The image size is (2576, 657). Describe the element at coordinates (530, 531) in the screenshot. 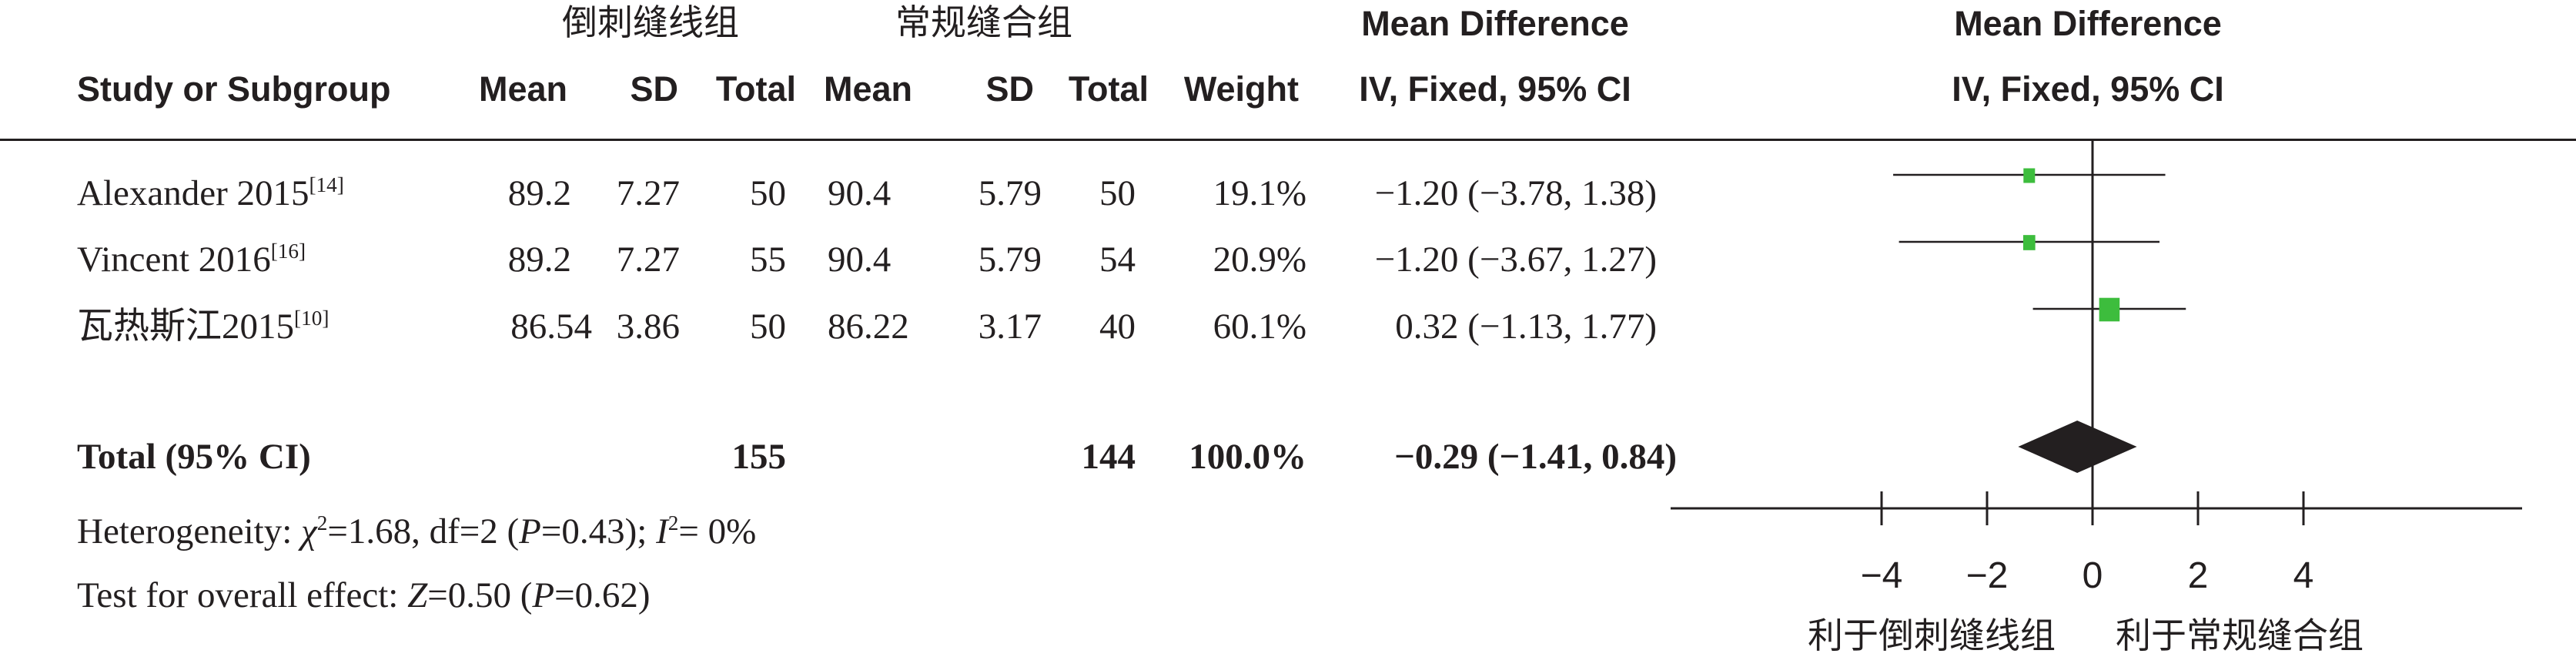

I see `het-p-symbol: P` at that location.